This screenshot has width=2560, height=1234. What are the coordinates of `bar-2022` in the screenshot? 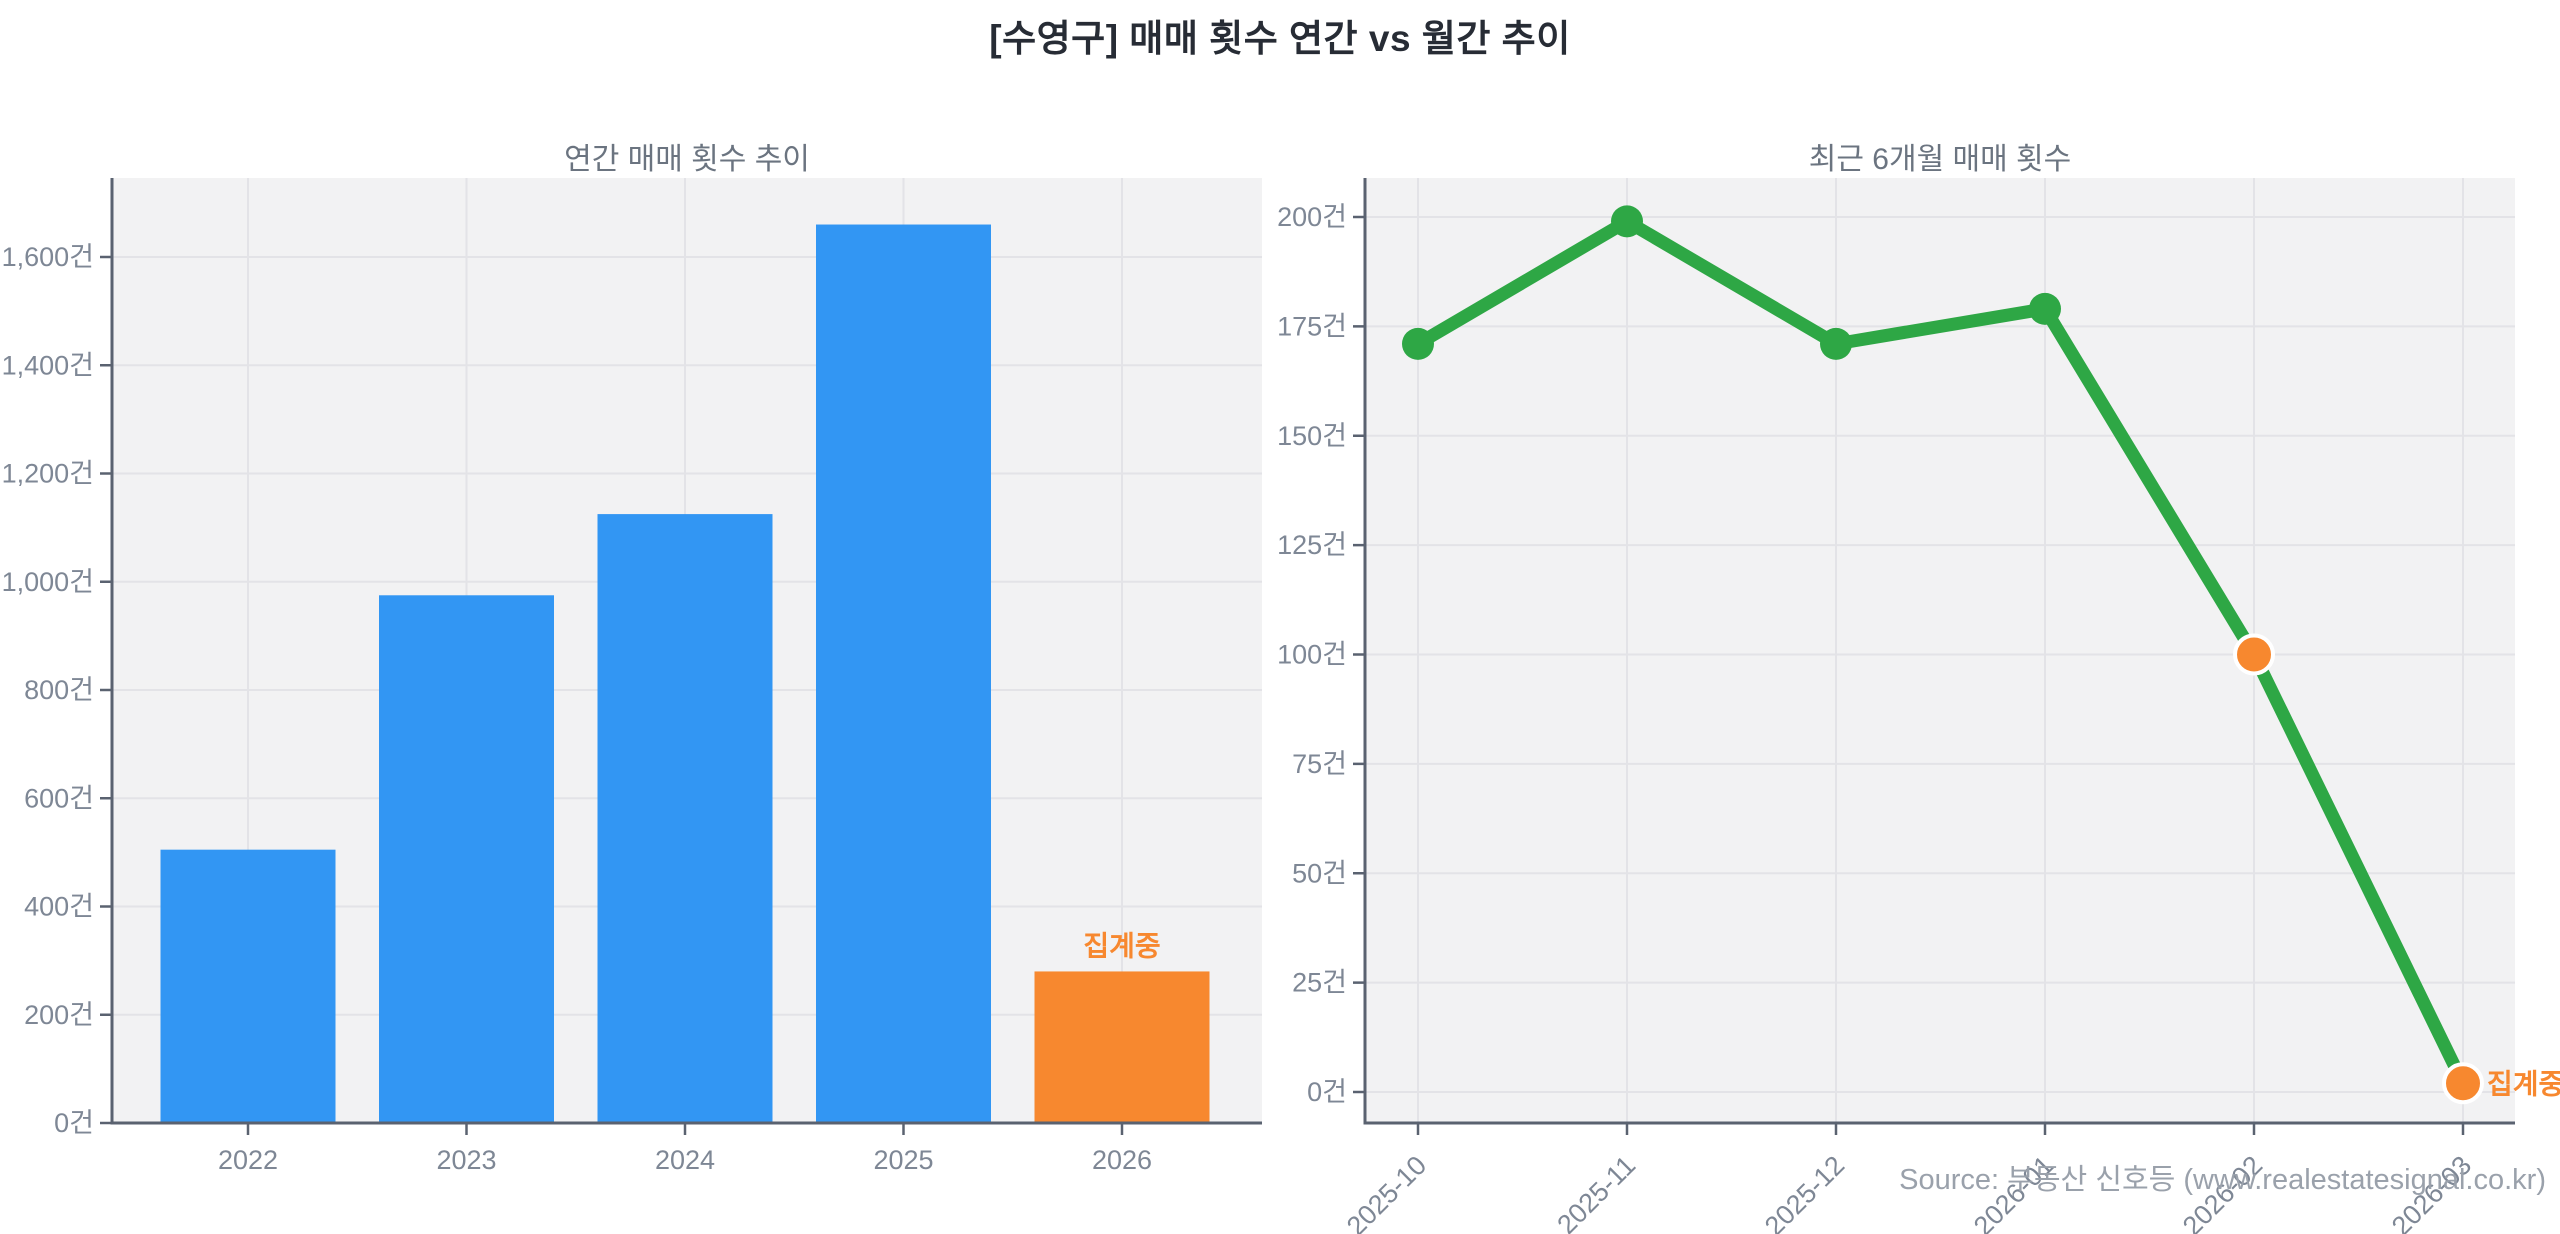 It's located at (248, 986).